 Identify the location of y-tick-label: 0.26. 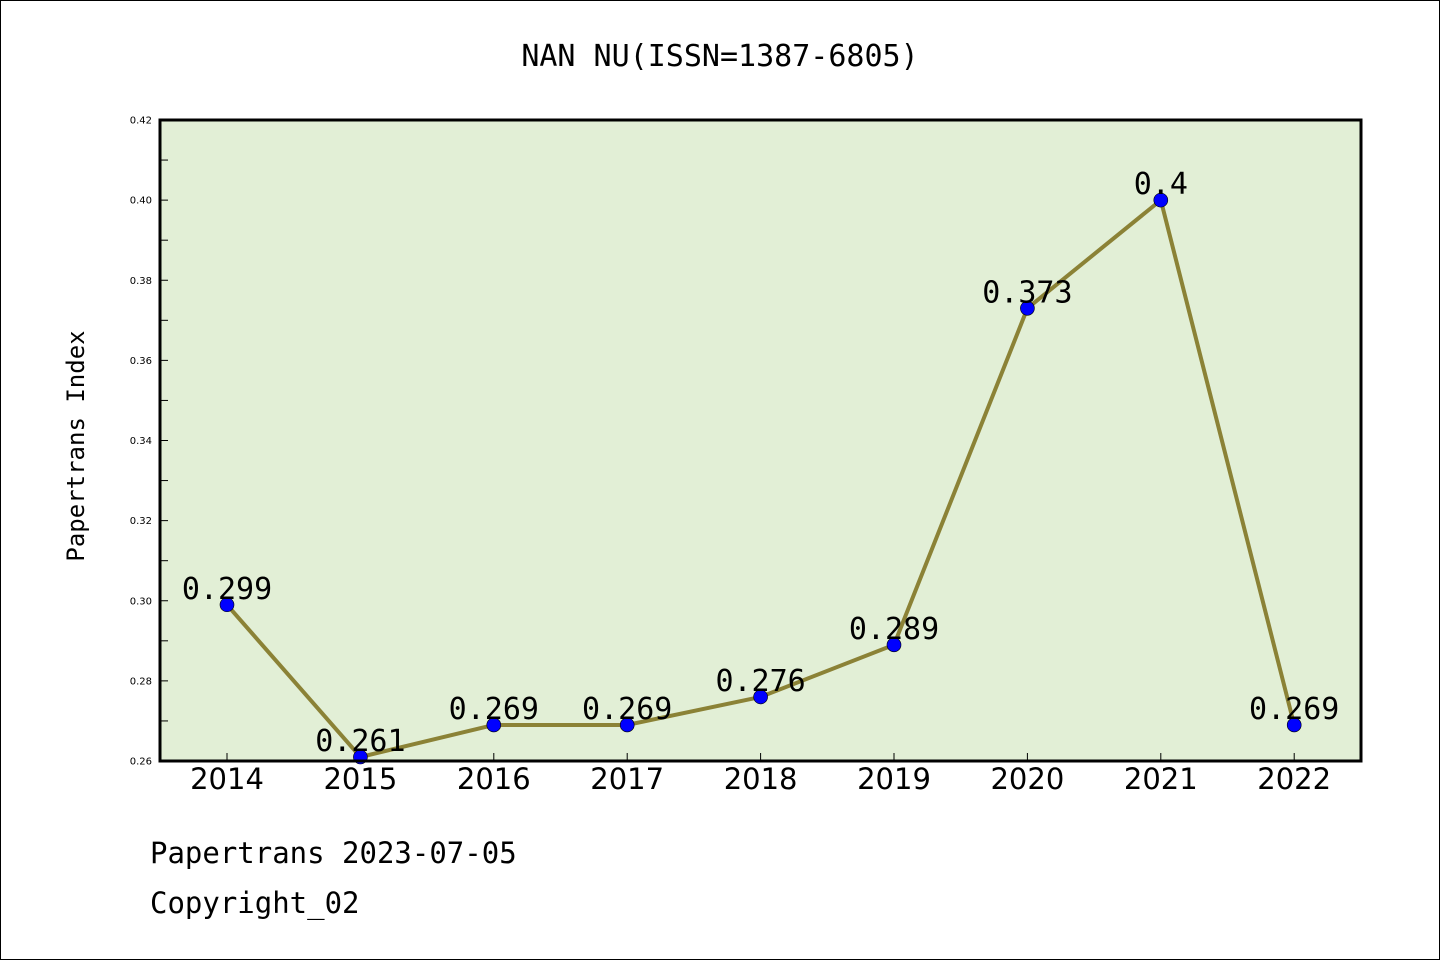
(141, 762).